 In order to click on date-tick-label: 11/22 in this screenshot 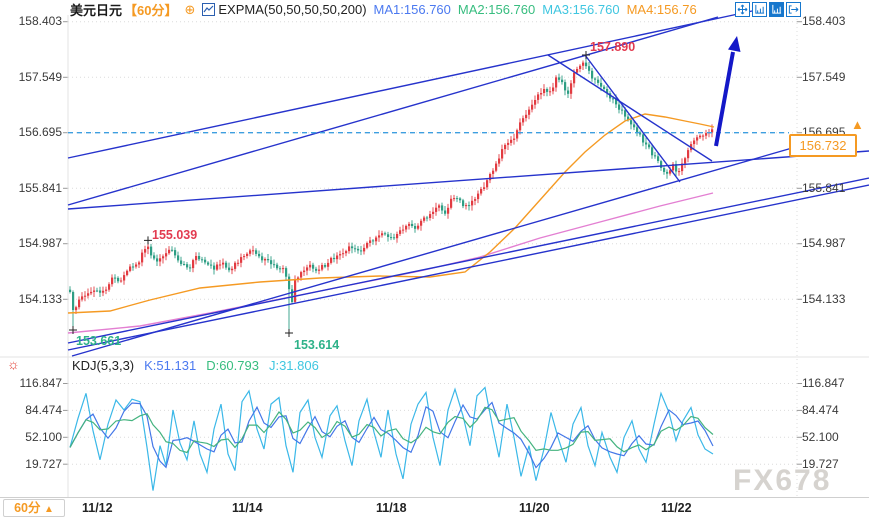, I will do `click(676, 508)`.